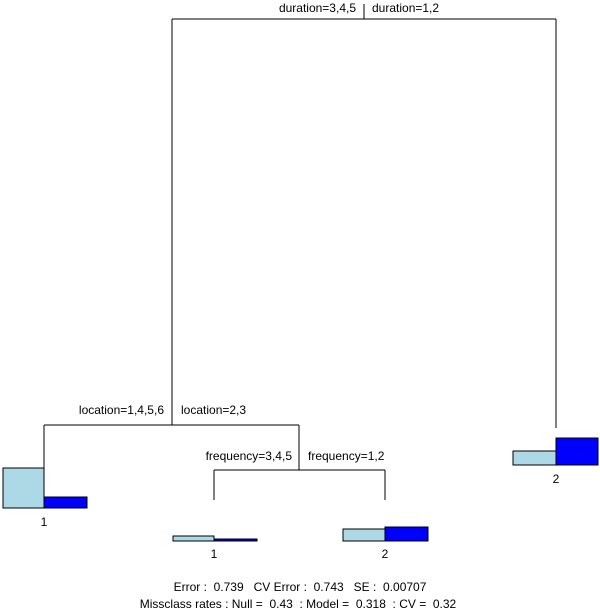  What do you see at coordinates (213, 410) in the screenshot?
I see `split-label-location-right: location=2,3` at bounding box center [213, 410].